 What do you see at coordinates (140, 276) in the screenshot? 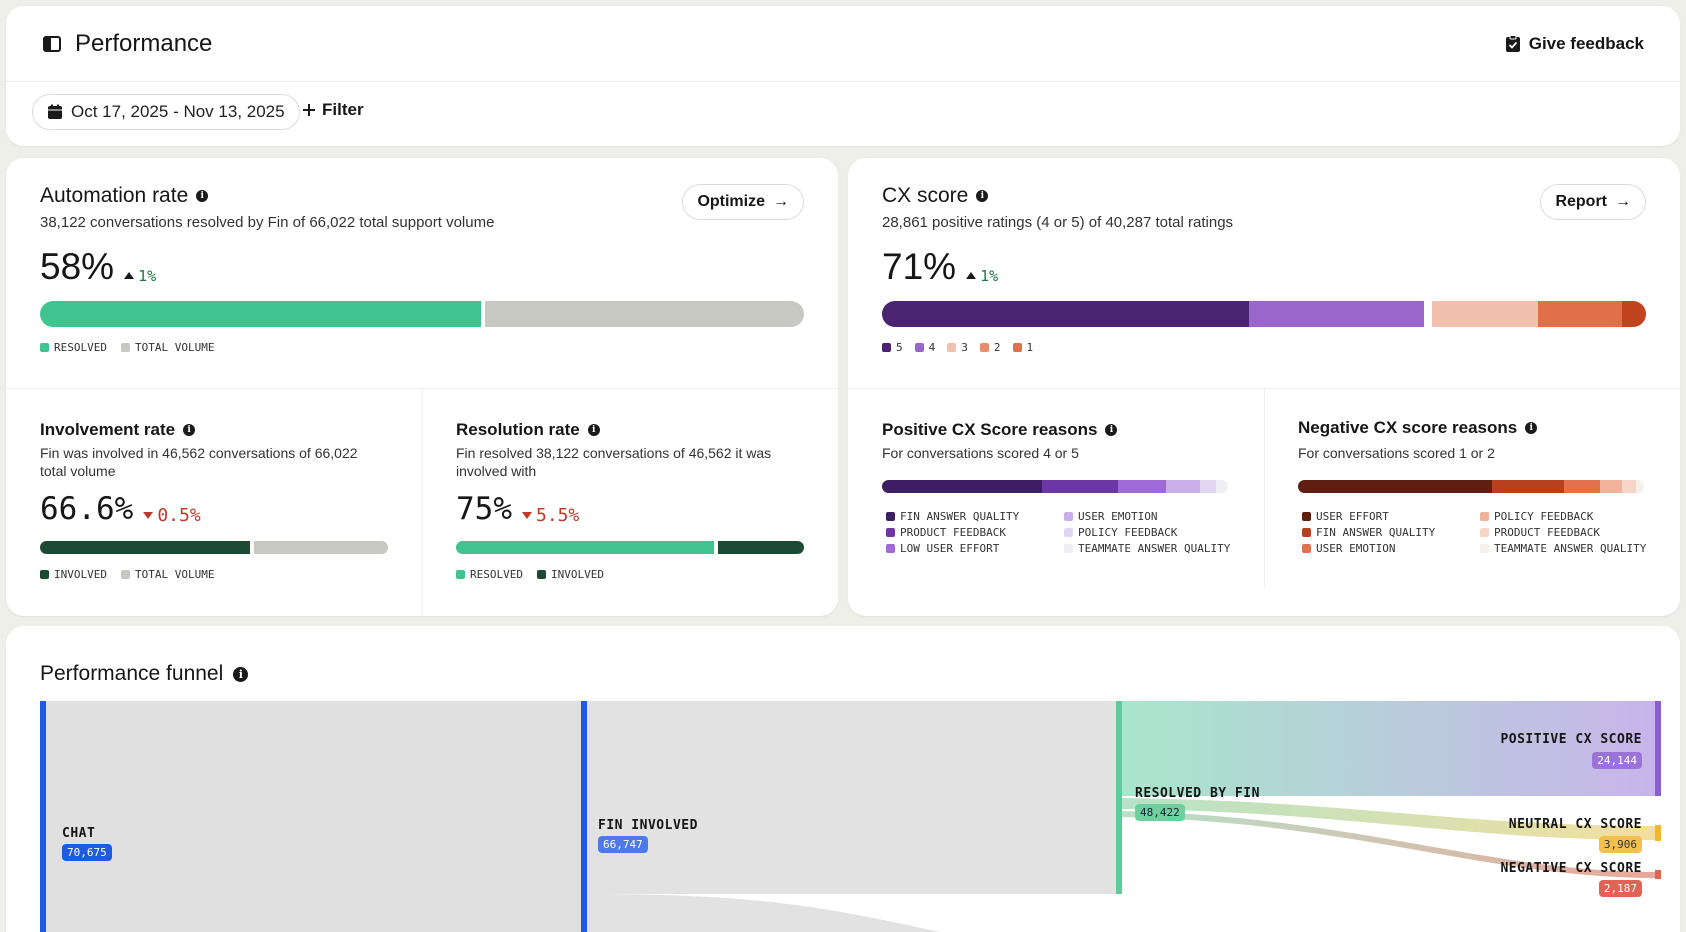
I see `automation-rate-delta: 1%` at bounding box center [140, 276].